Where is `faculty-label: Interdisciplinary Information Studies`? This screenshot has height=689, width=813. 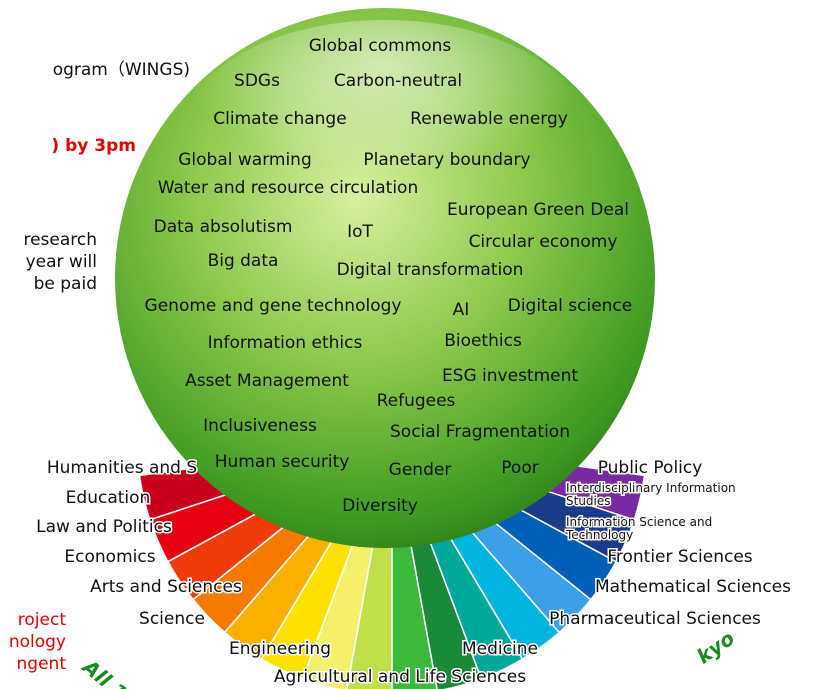 faculty-label: Interdisciplinary Information Studies is located at coordinates (651, 494).